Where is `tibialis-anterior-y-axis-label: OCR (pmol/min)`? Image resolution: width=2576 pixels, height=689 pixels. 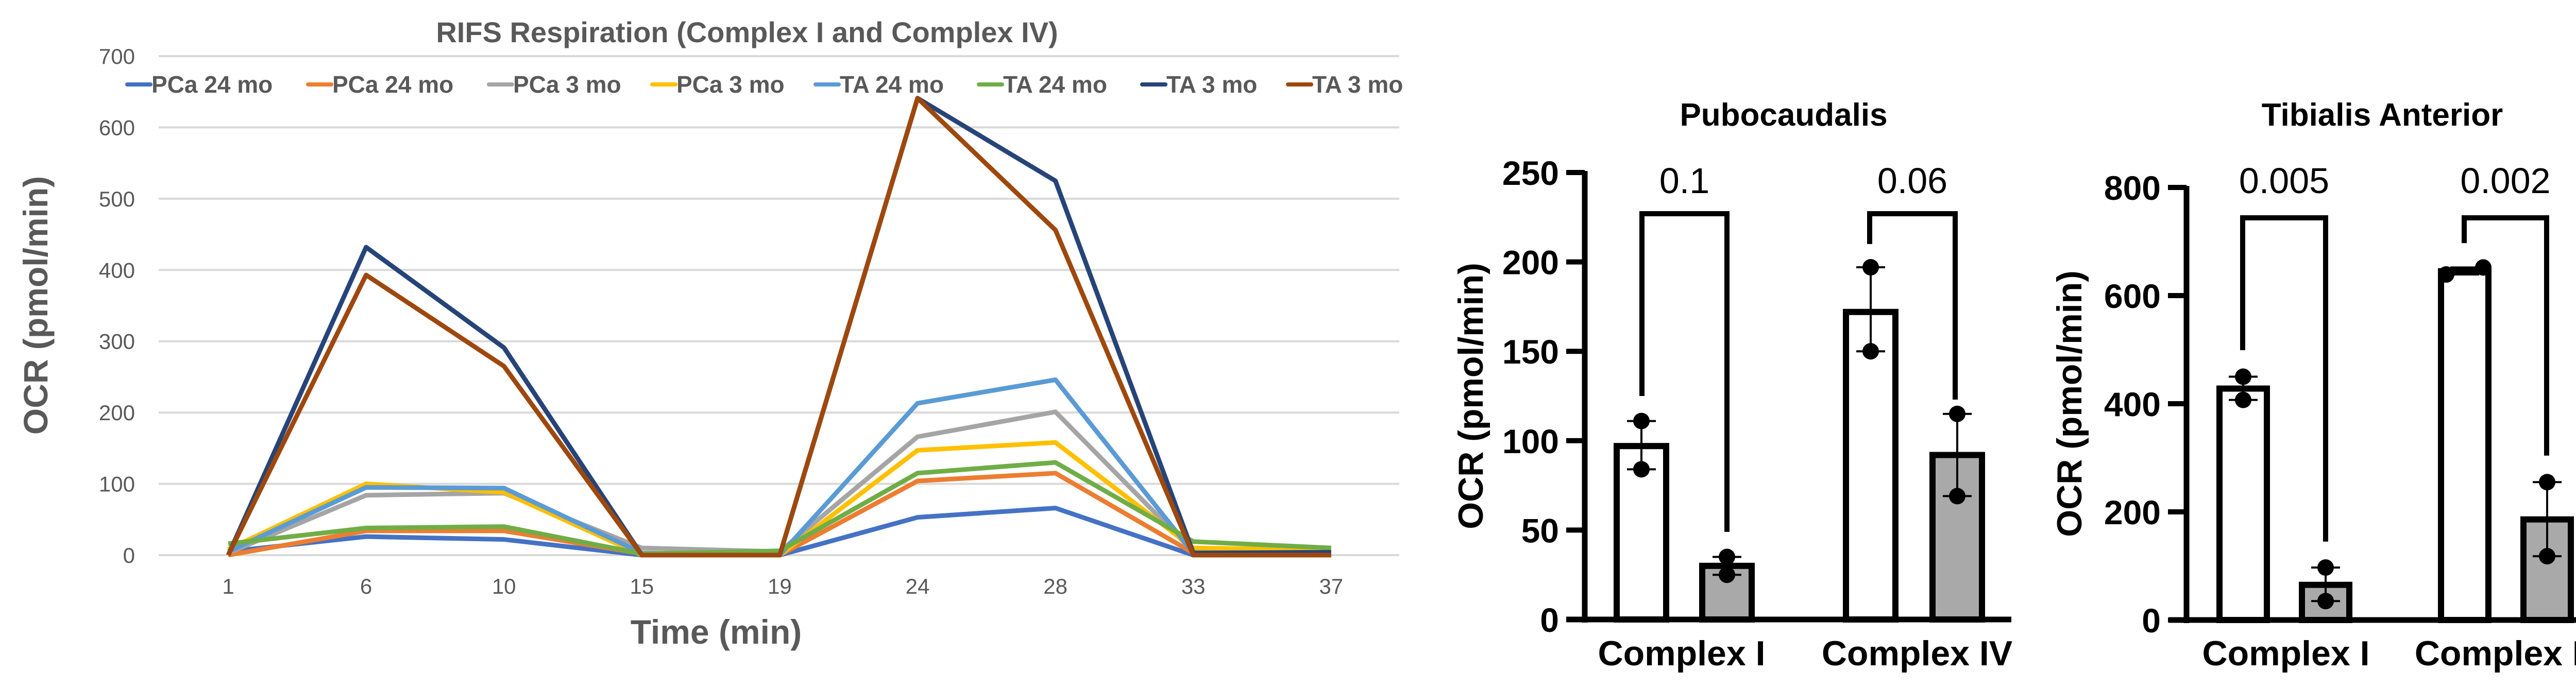
tibialis-anterior-y-axis-label: OCR (pmol/min) is located at coordinates (2069, 403).